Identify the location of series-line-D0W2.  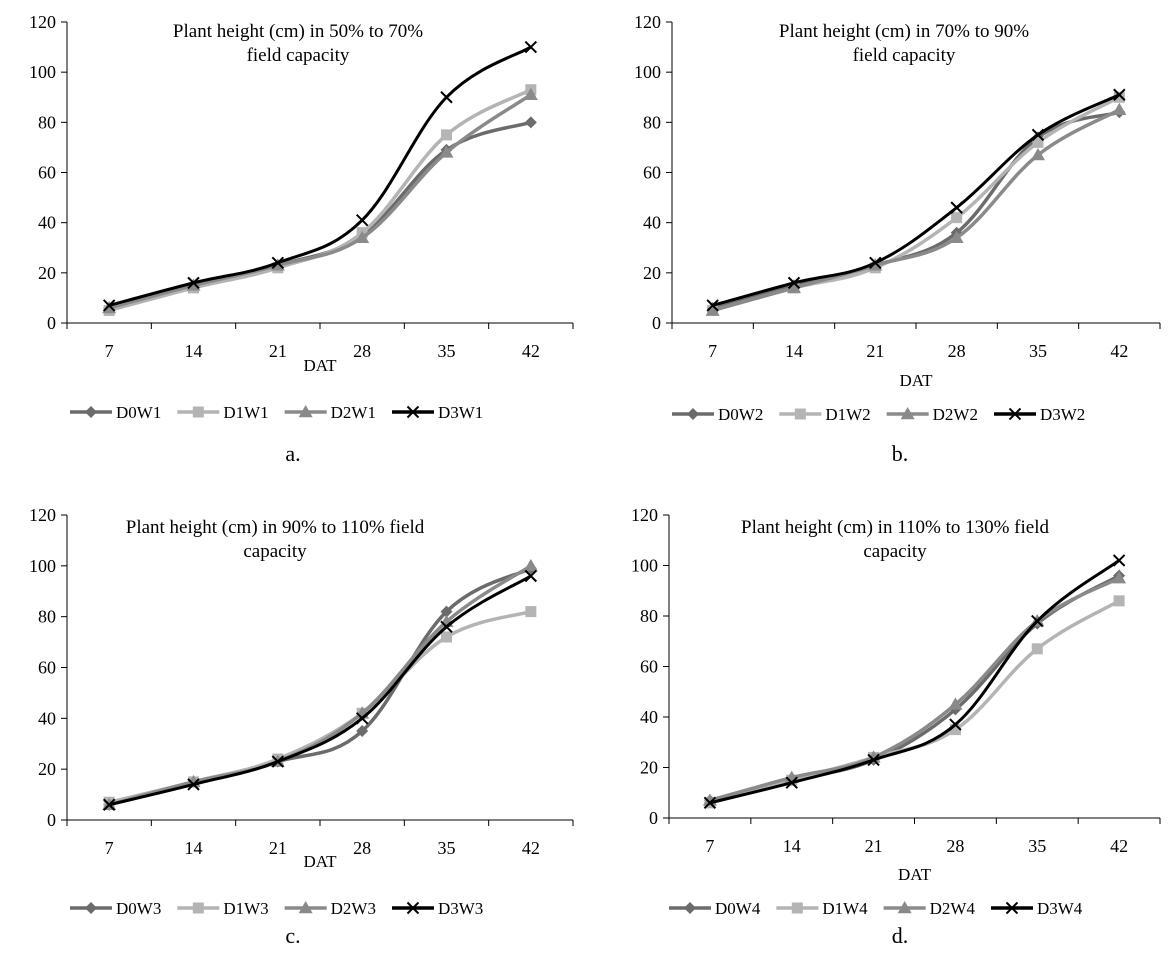
(916, 210).